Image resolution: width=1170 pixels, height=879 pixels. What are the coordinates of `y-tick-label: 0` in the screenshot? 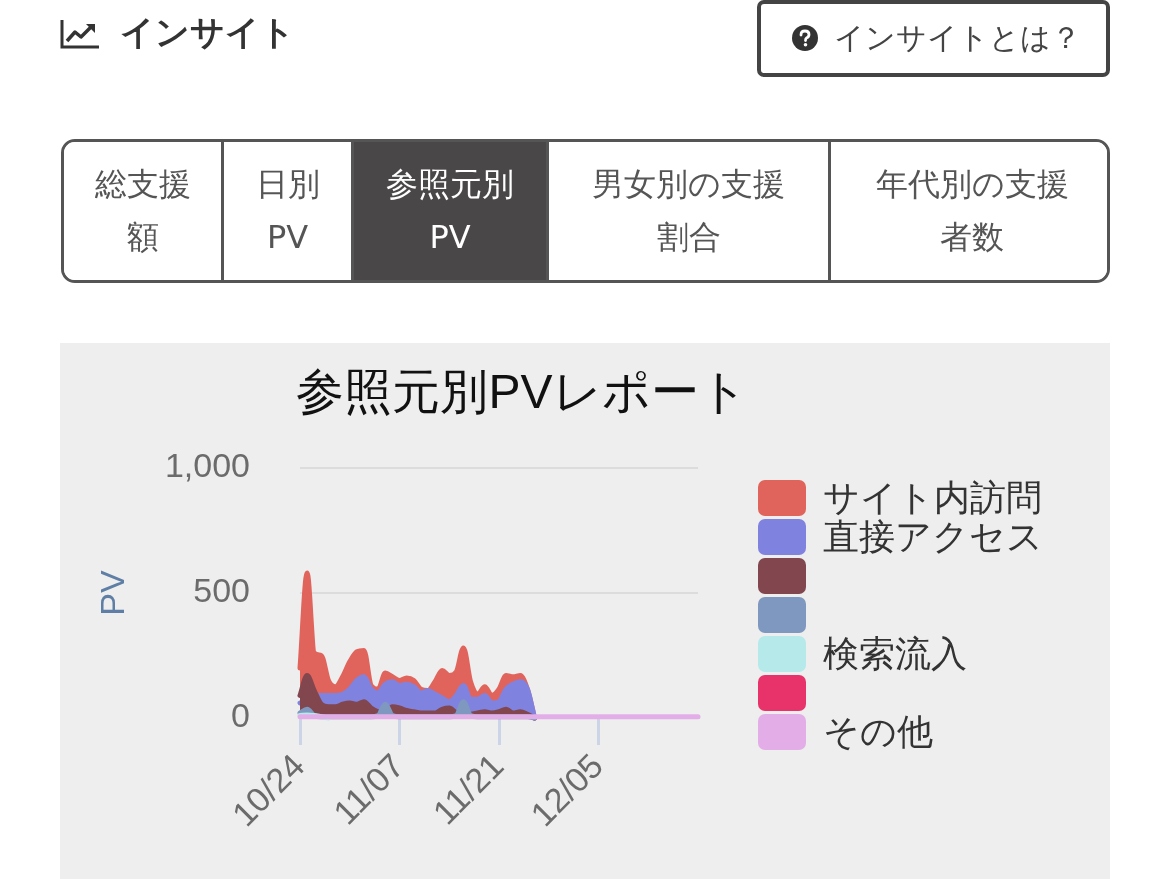 It's located at (240, 715).